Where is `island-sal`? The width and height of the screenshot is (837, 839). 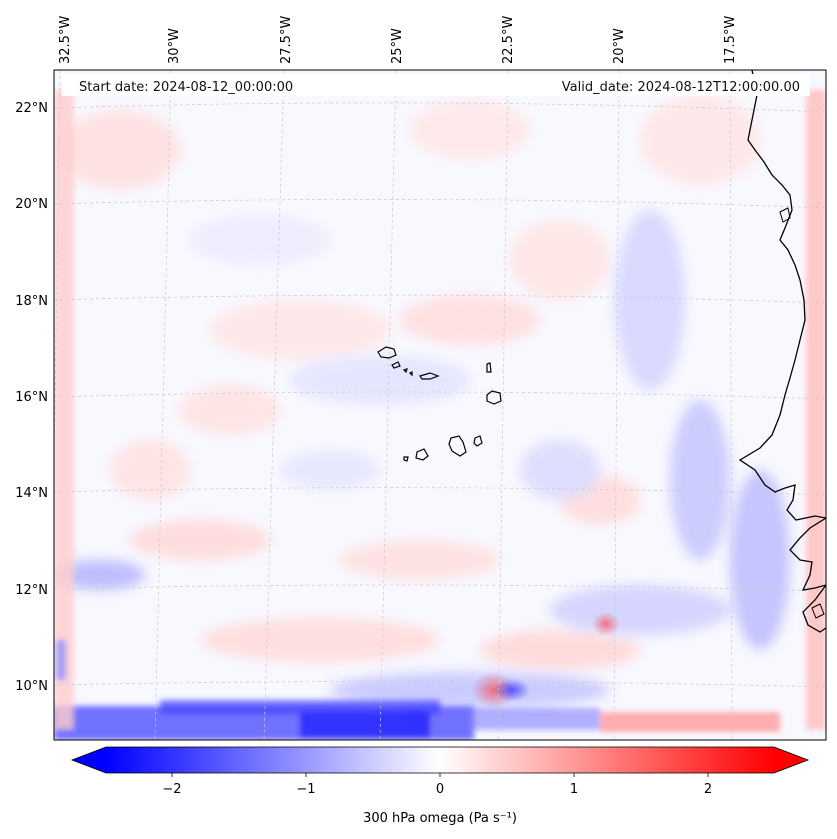 island-sal is located at coordinates (489, 367).